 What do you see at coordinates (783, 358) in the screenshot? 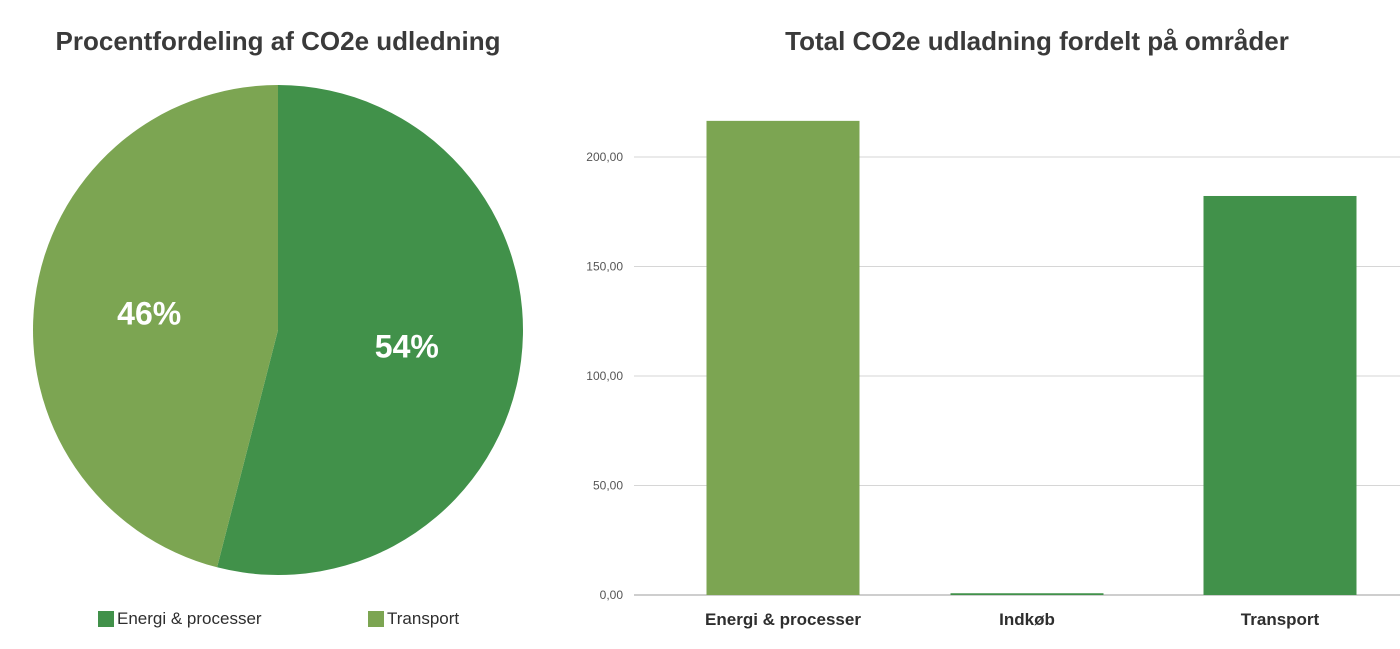
I see `bar-energi-processer` at bounding box center [783, 358].